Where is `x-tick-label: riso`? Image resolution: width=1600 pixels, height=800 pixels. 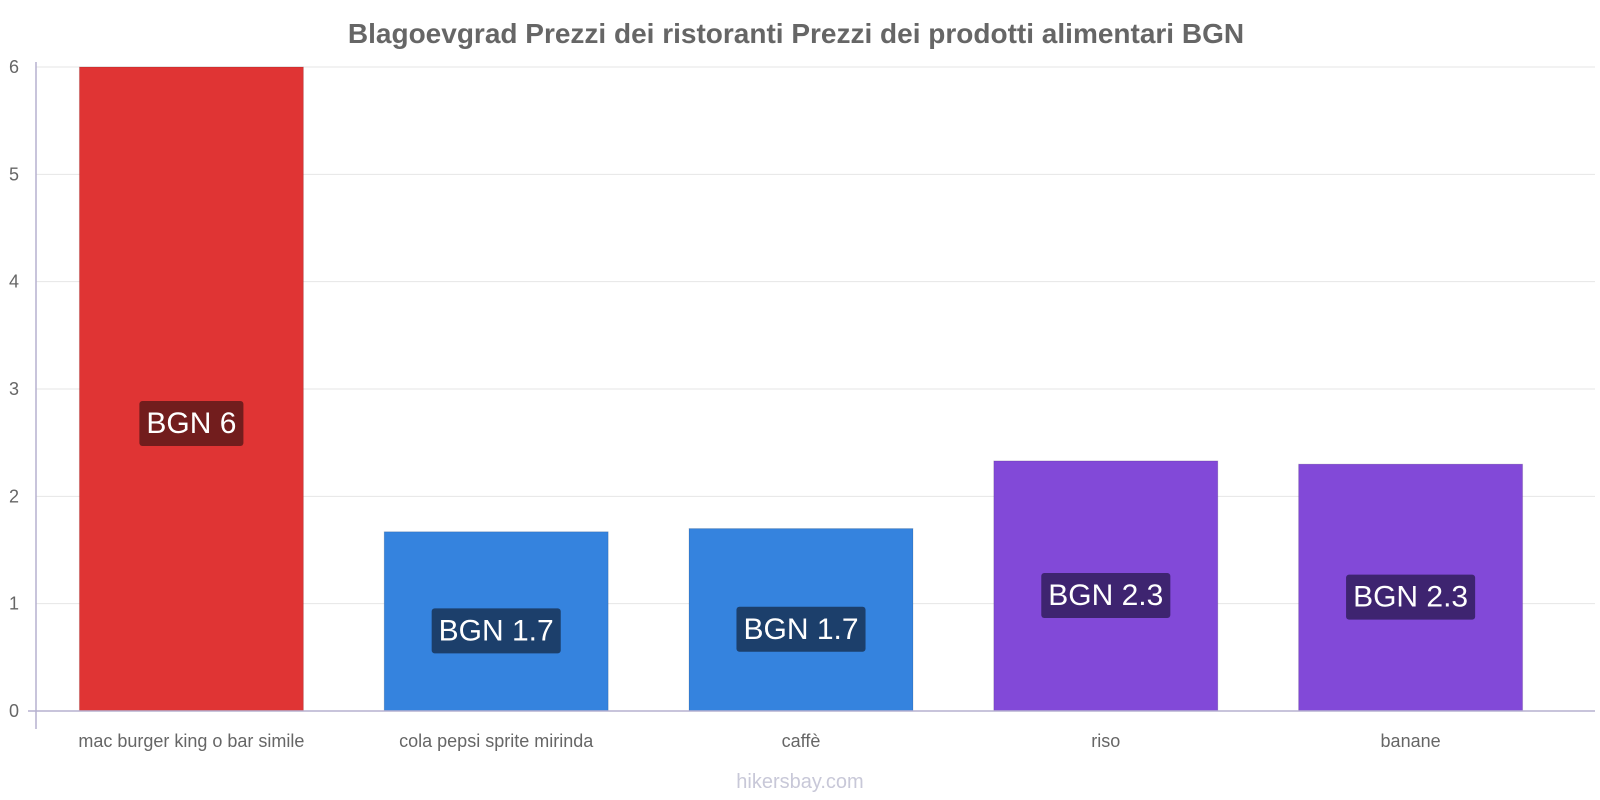
x-tick-label: riso is located at coordinates (1105, 741).